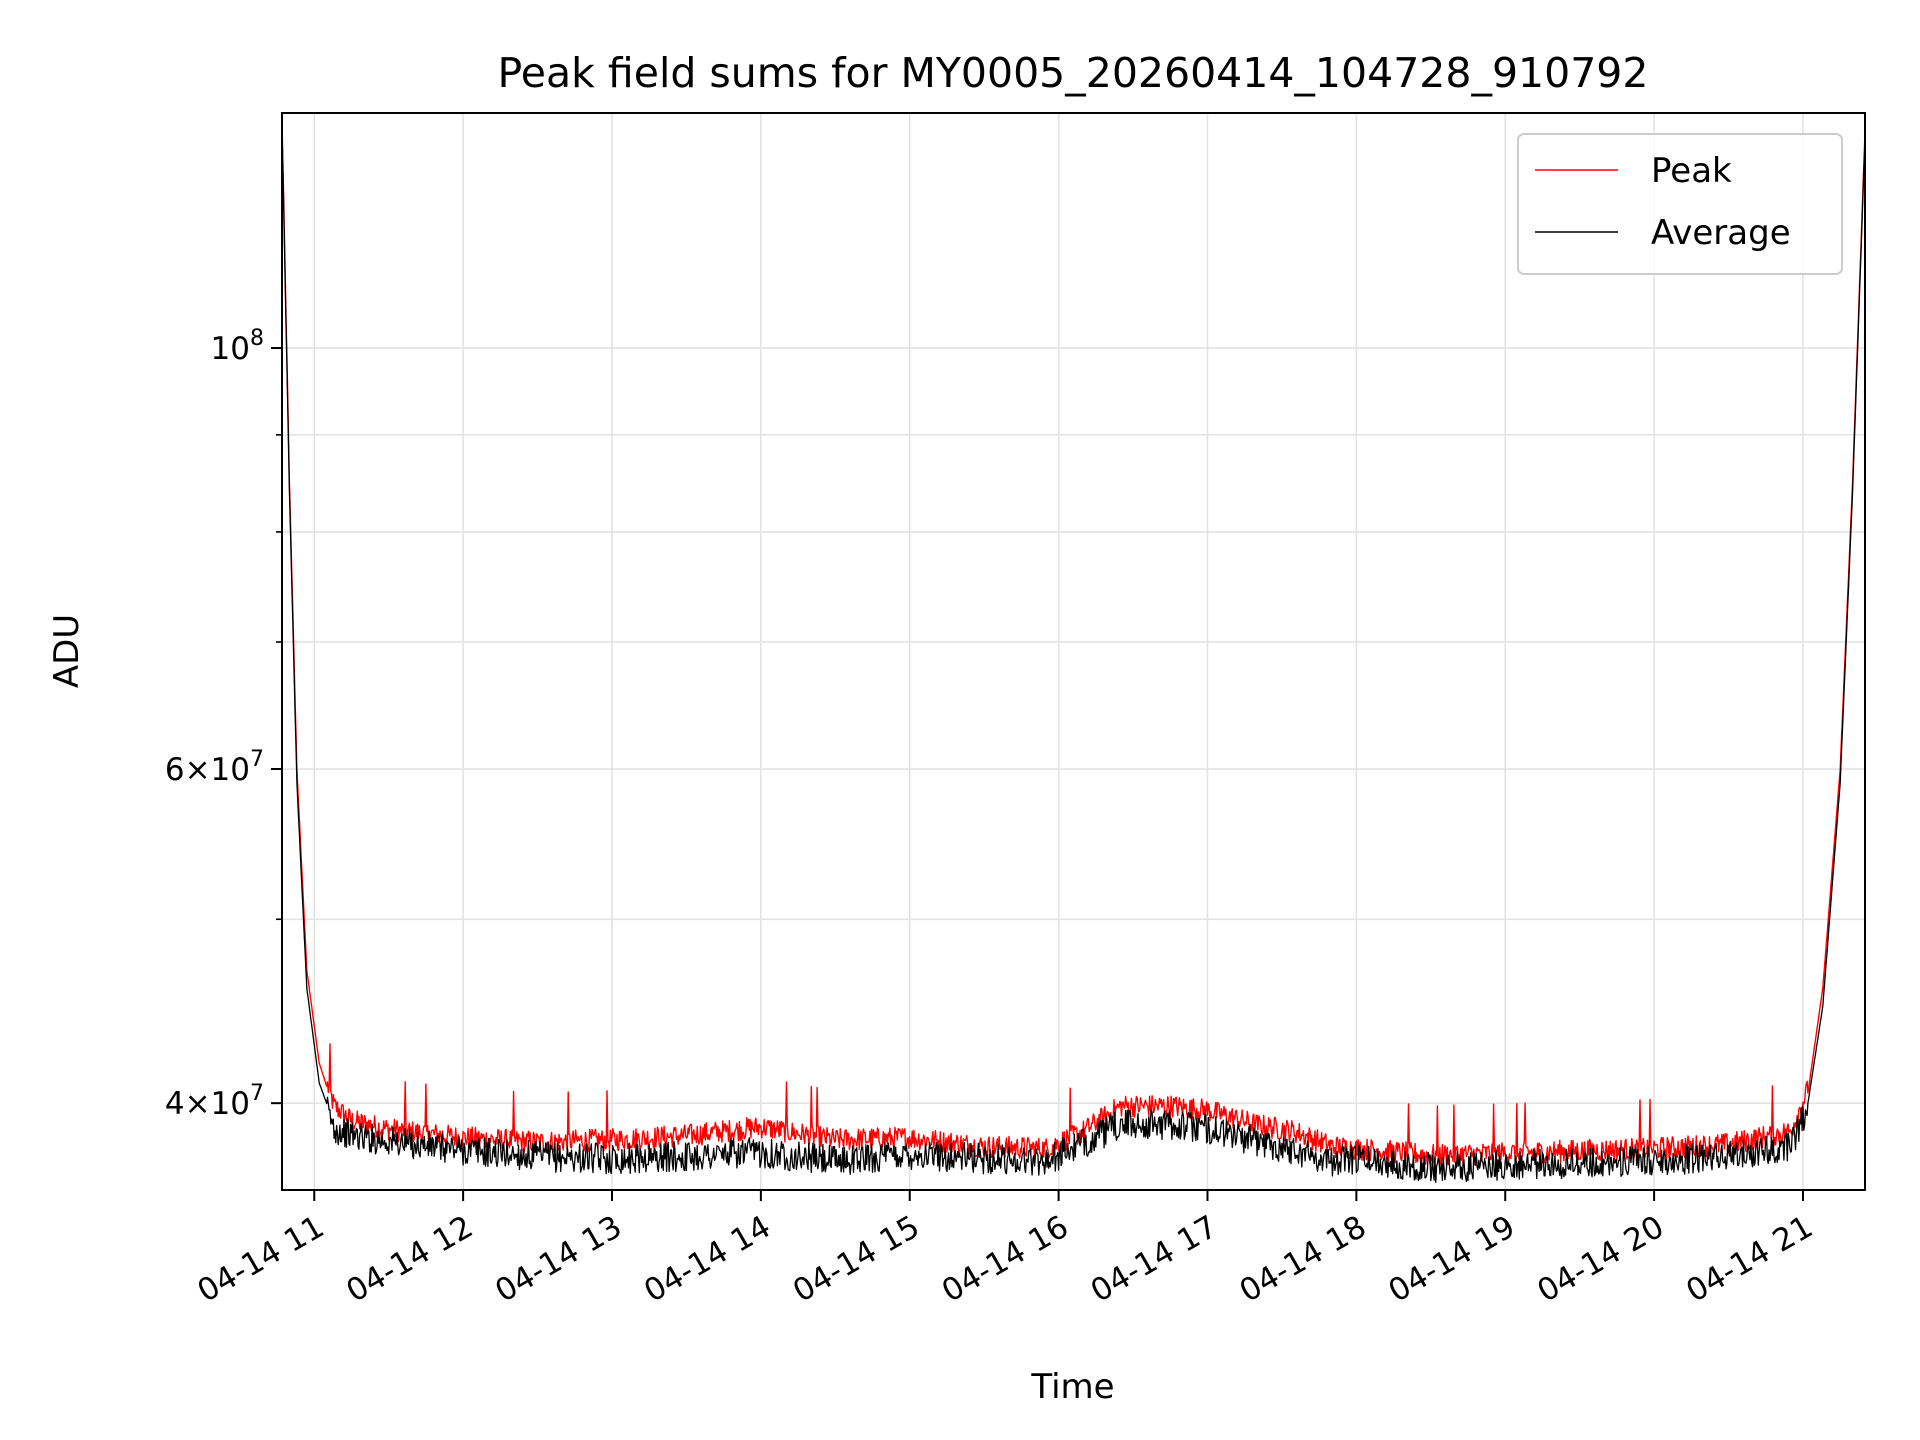 The image size is (1920, 1440). What do you see at coordinates (1072, 1387) in the screenshot?
I see `x-axis-label: Time` at bounding box center [1072, 1387].